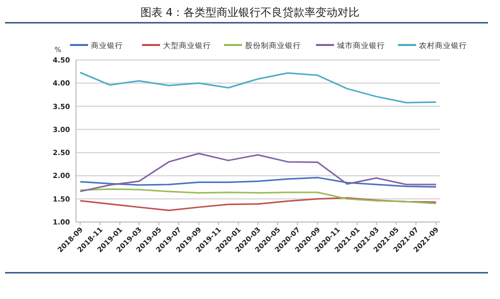  What do you see at coordinates (250, 12) in the screenshot?
I see `chart-title: 图表 4：各类型商业银行不良贷款率变动对比` at bounding box center [250, 12].